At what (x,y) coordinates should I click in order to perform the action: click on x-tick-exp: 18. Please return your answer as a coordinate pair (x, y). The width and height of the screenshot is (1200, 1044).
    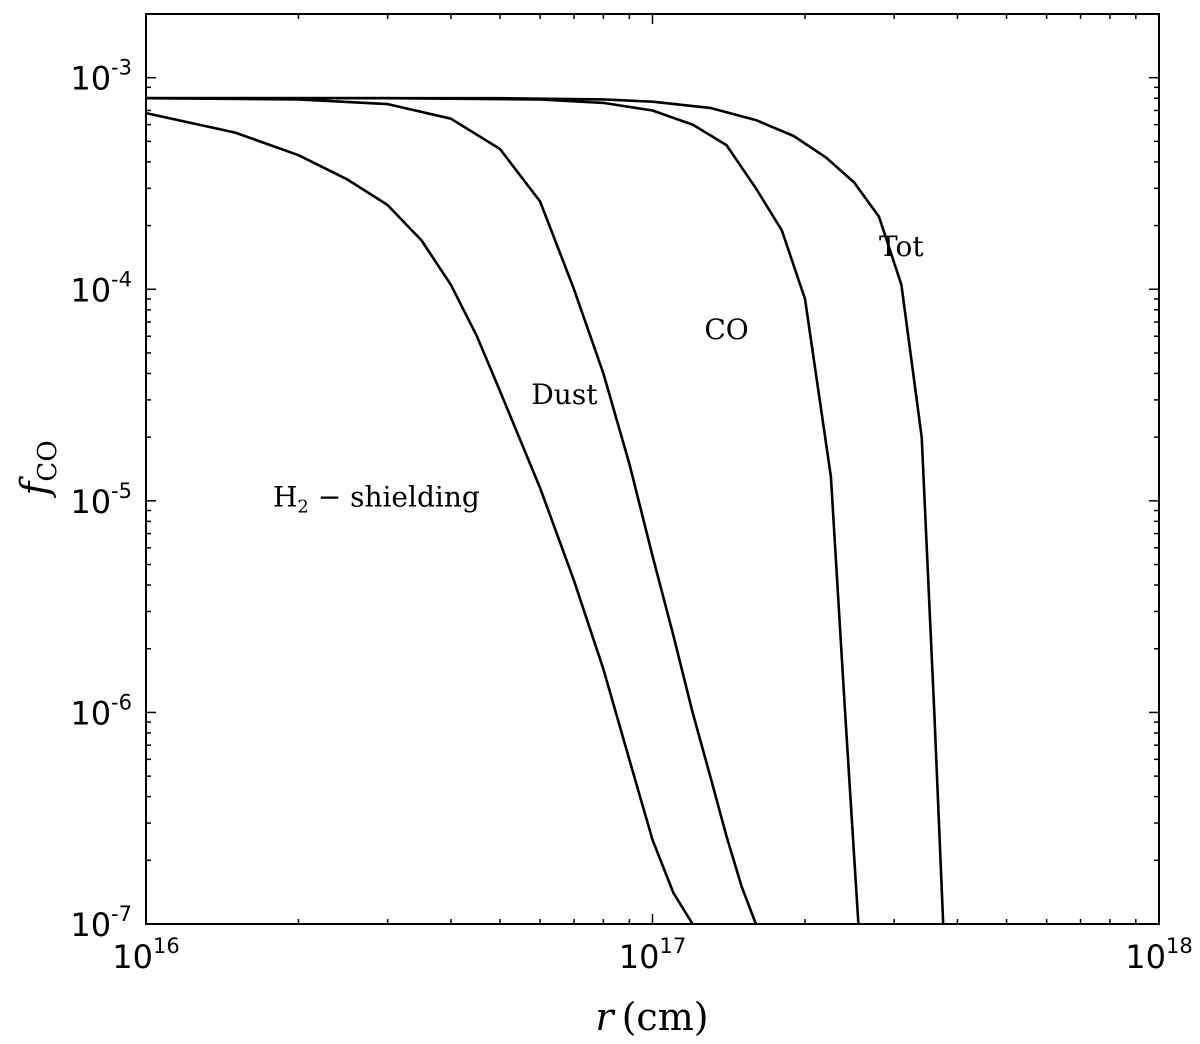
    Looking at the image, I should click on (1179, 946).